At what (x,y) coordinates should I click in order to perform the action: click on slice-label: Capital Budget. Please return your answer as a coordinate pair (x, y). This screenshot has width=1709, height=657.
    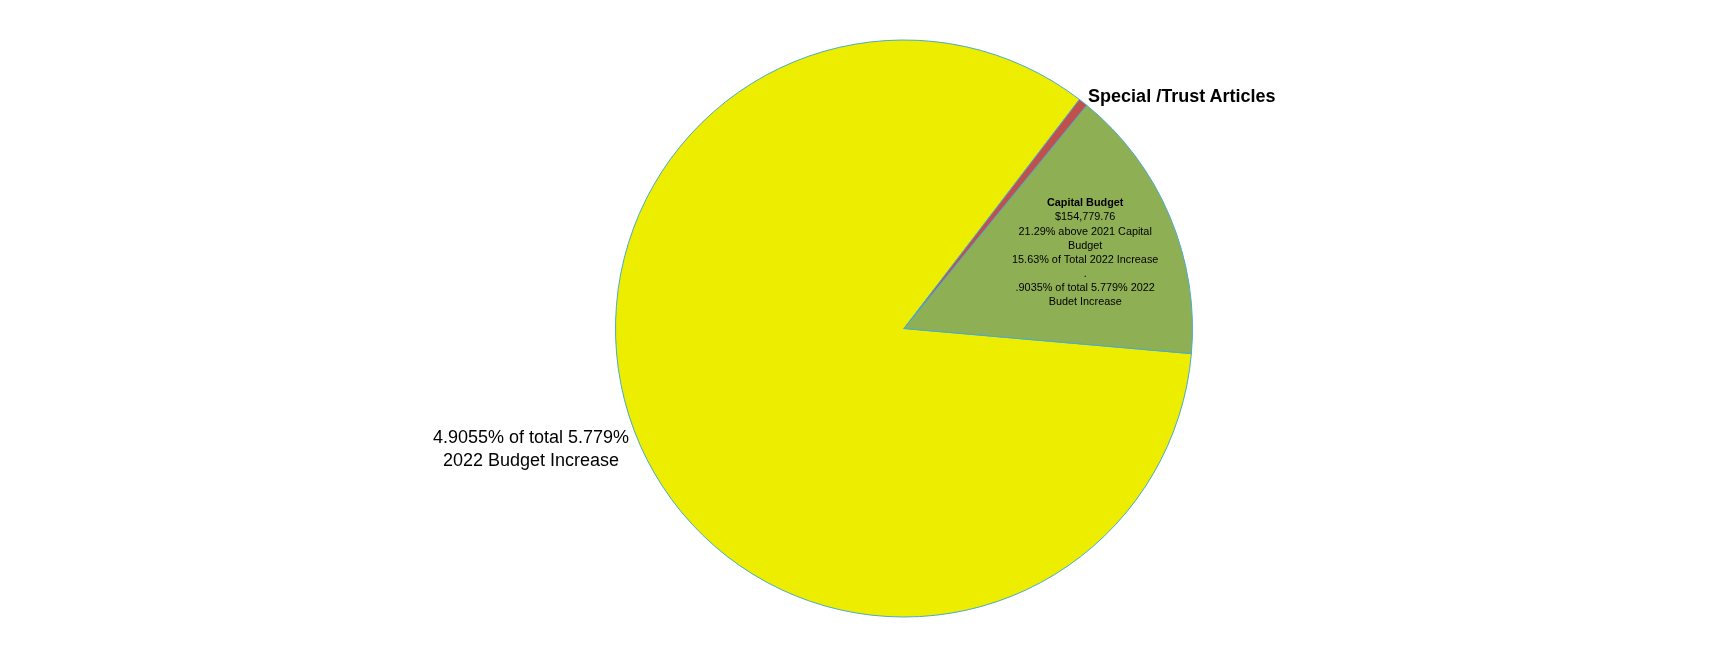
    Looking at the image, I should click on (1085, 202).